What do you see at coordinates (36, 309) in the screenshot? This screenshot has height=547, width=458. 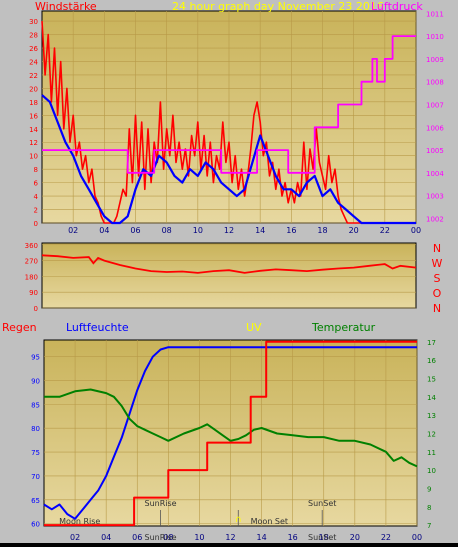 I see `direction-tick-label: 0` at bounding box center [36, 309].